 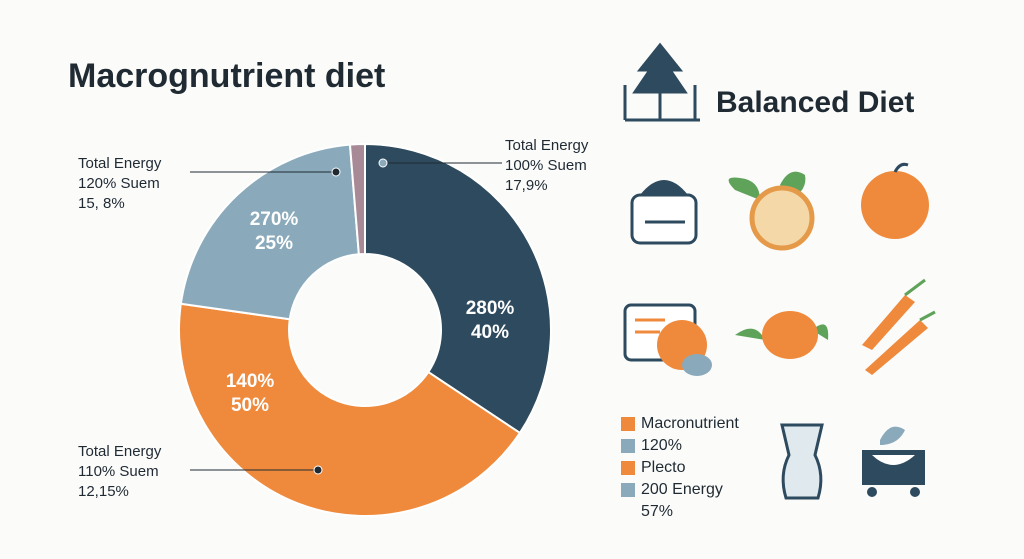 I want to click on callout-text: 120% Suem, so click(x=119, y=183).